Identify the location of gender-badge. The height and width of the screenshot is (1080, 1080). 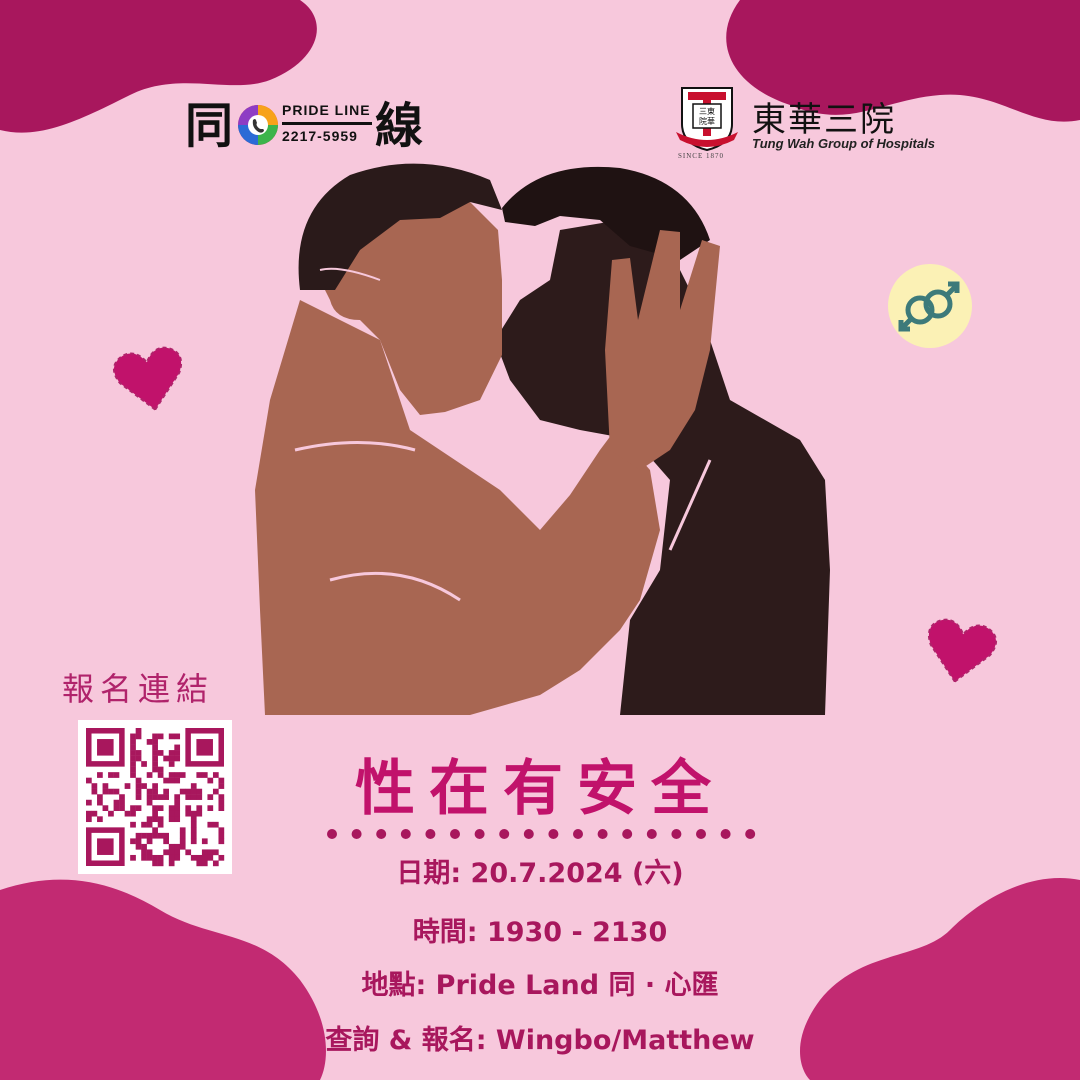
(930, 306).